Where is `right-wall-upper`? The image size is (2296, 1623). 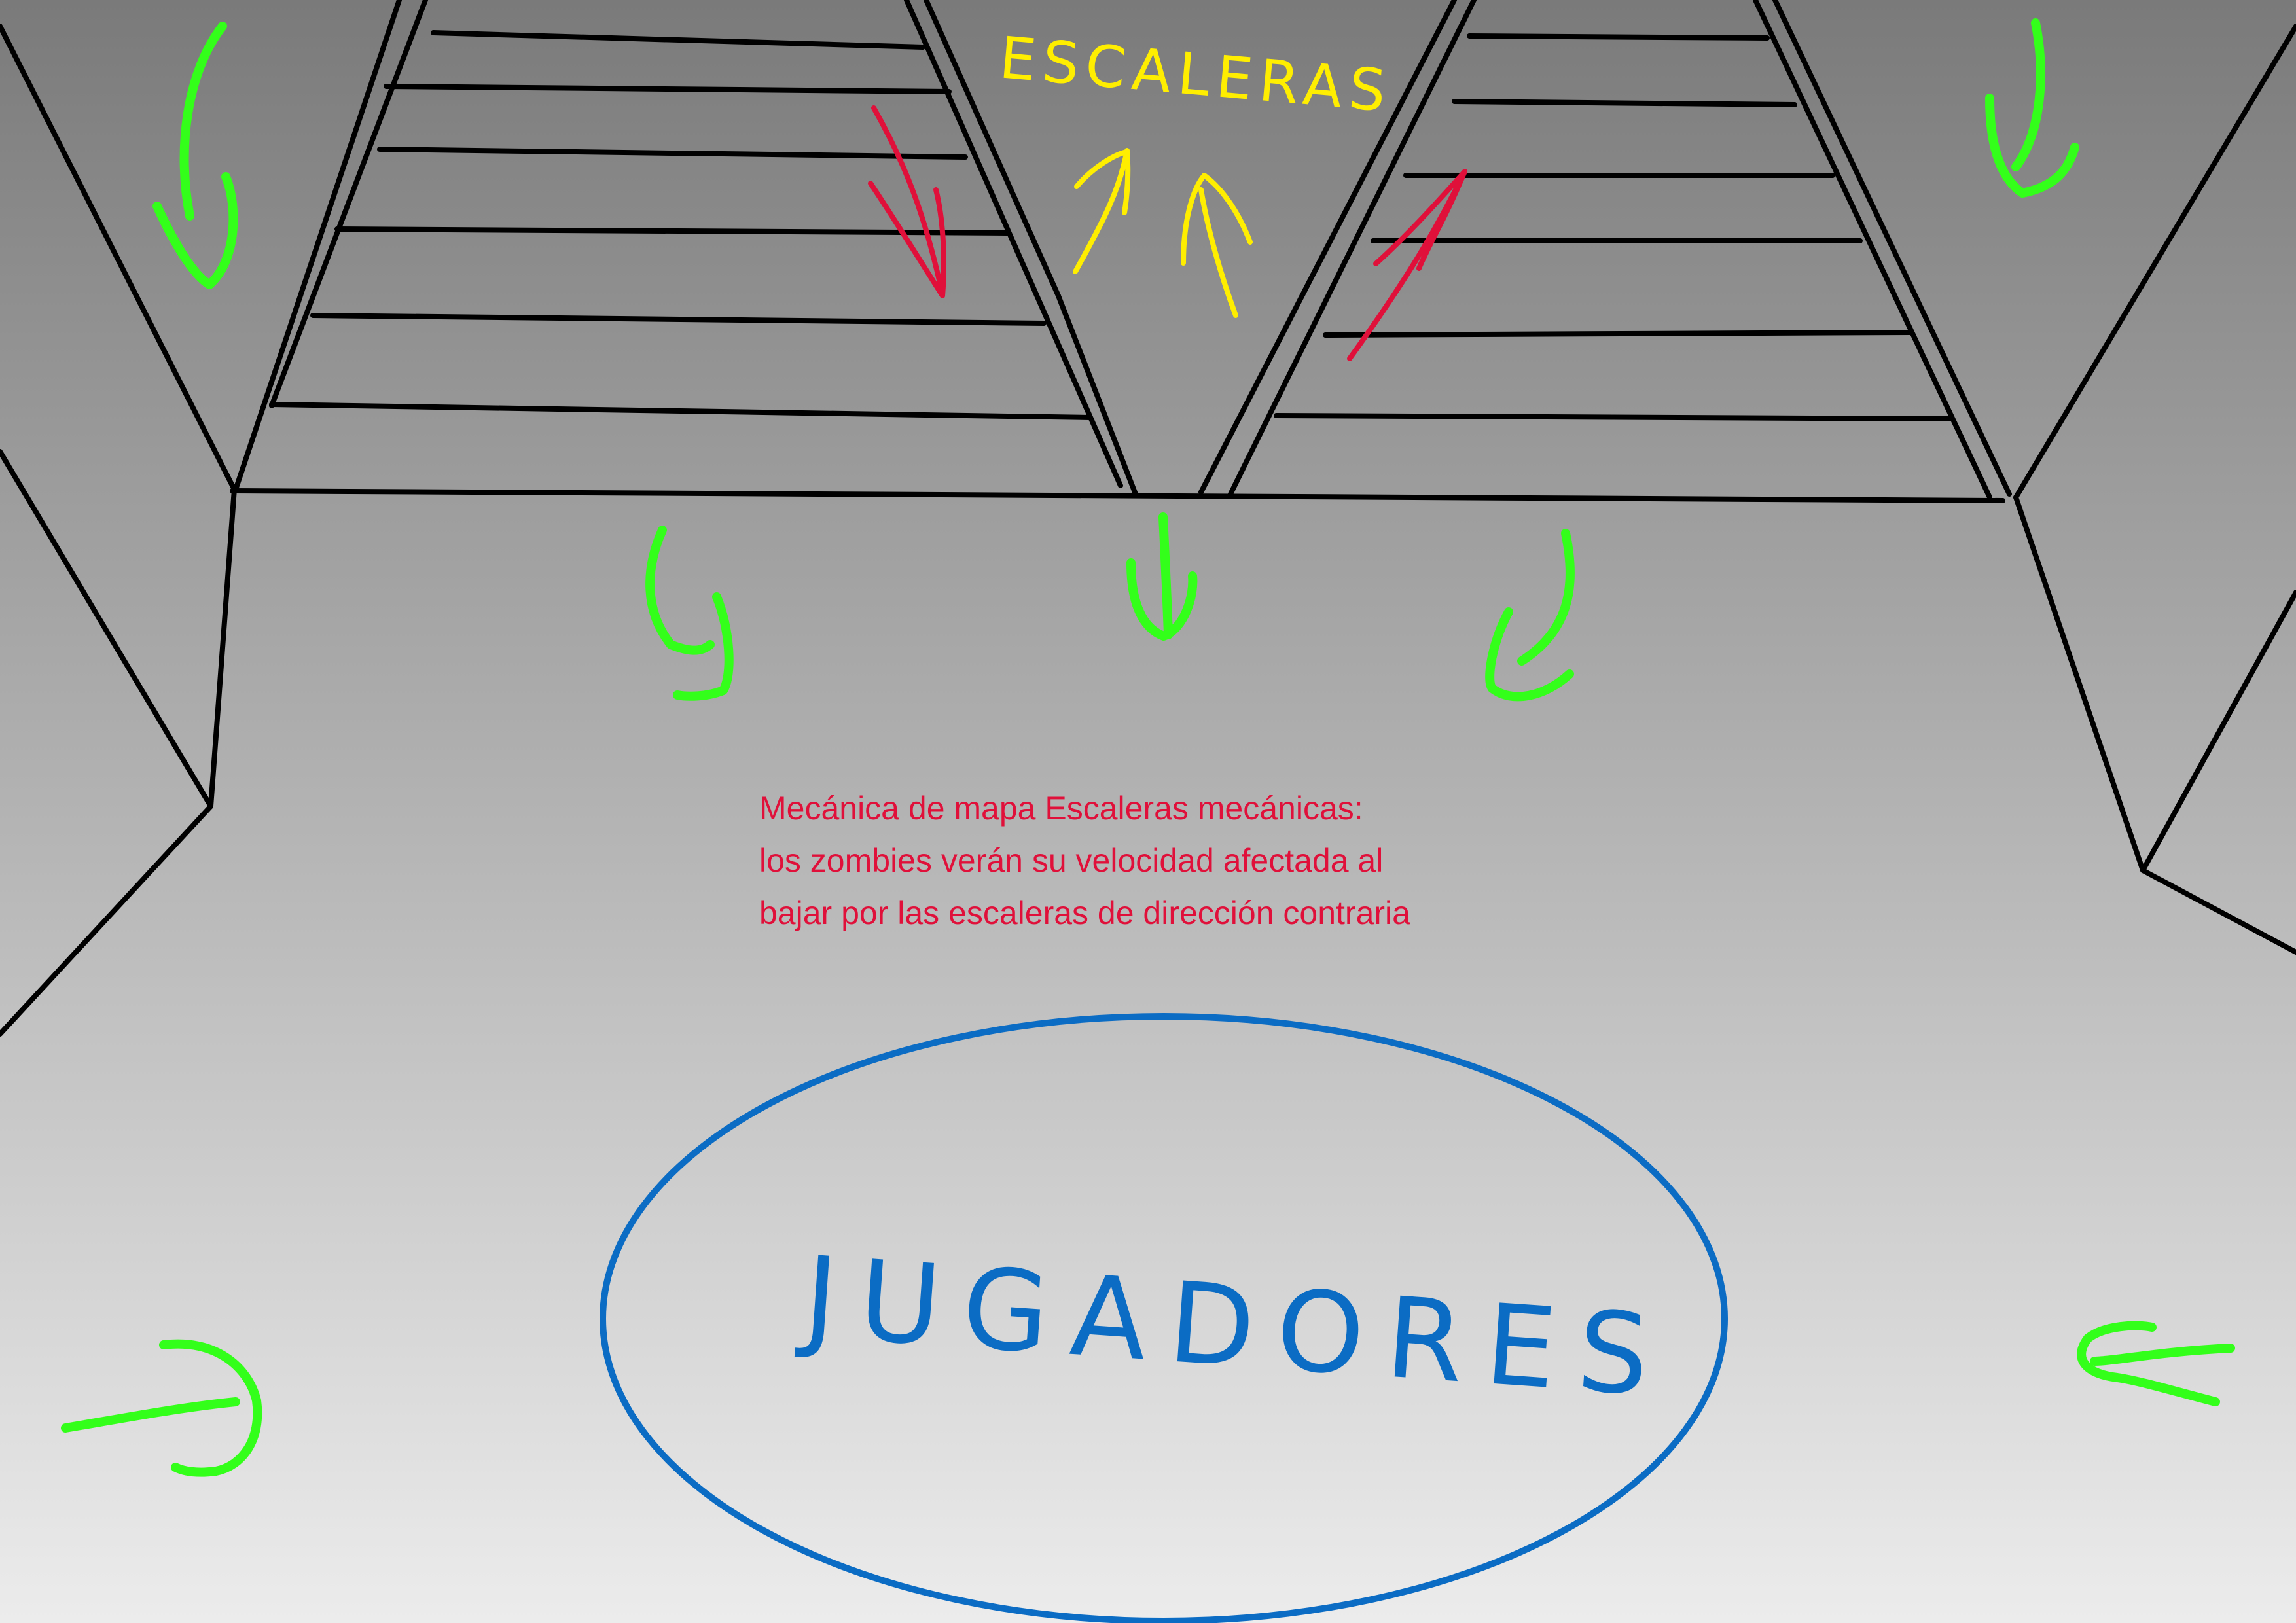
right-wall-upper is located at coordinates (2154, 262).